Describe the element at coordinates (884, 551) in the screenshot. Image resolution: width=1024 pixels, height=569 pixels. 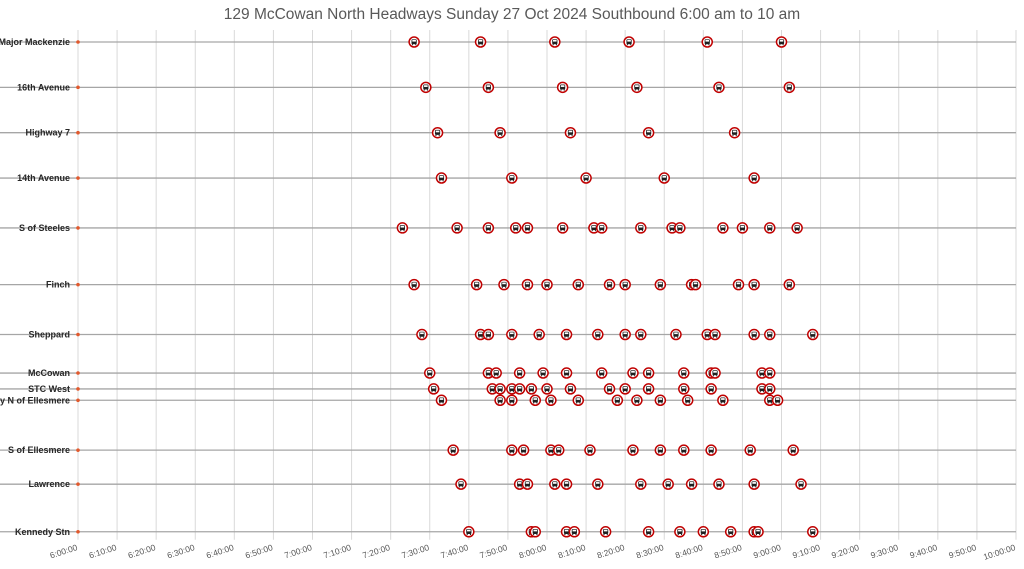
I see `x-tick-label: 9:30:00` at that location.